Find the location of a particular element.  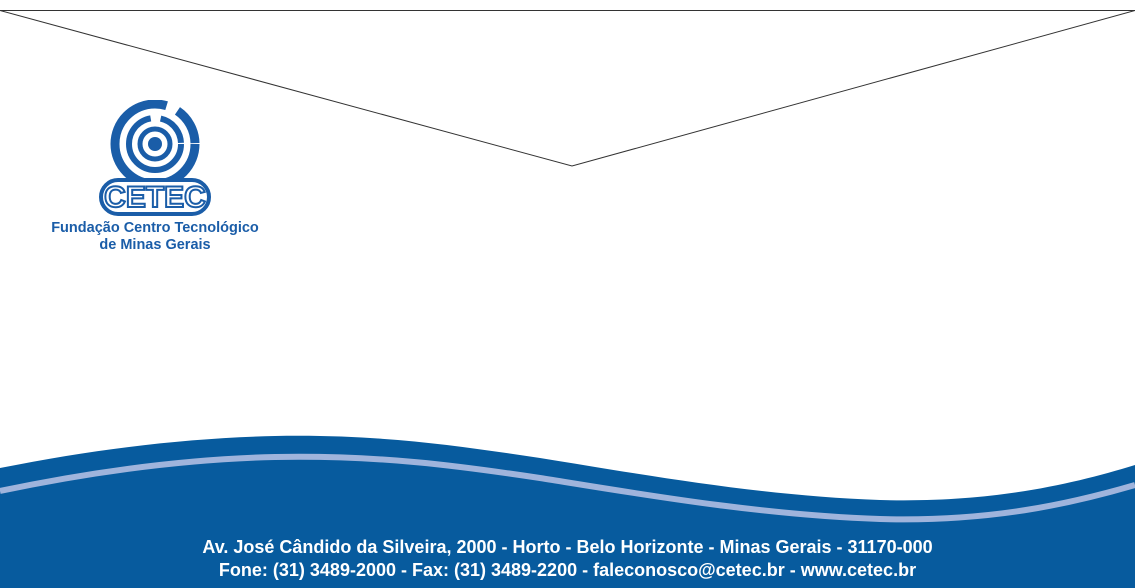

org-name-line-2: de Minas Gerais is located at coordinates (155, 245).